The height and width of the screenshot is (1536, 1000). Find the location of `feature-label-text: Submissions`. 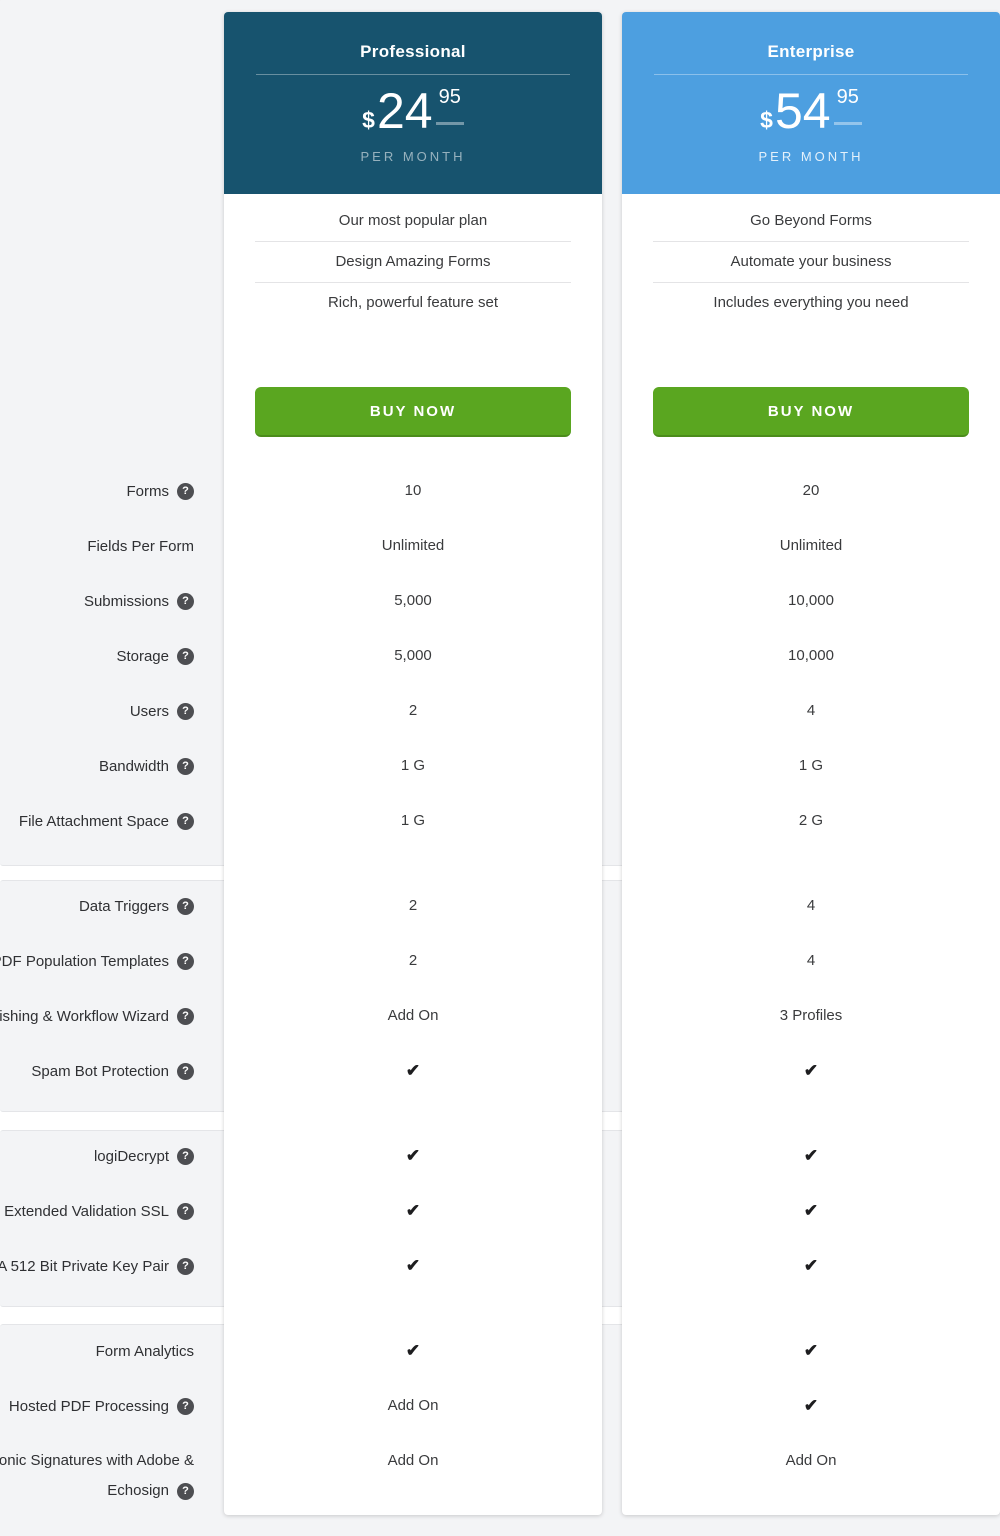

feature-label-text: Submissions is located at coordinates (126, 601).